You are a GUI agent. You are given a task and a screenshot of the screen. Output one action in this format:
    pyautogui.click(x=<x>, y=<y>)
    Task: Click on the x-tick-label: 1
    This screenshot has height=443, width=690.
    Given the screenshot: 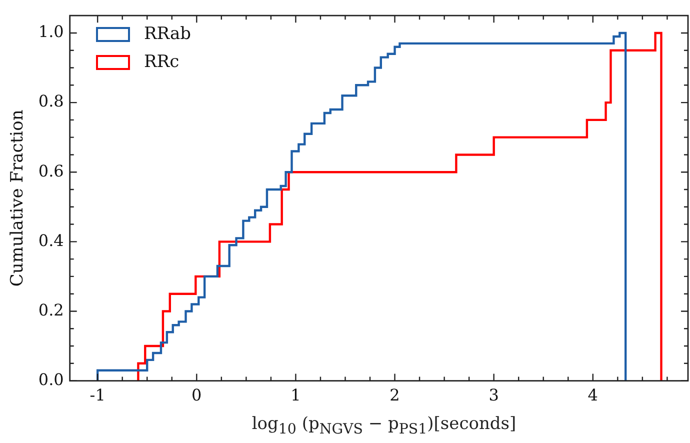 What is the action you would take?
    pyautogui.click(x=295, y=395)
    